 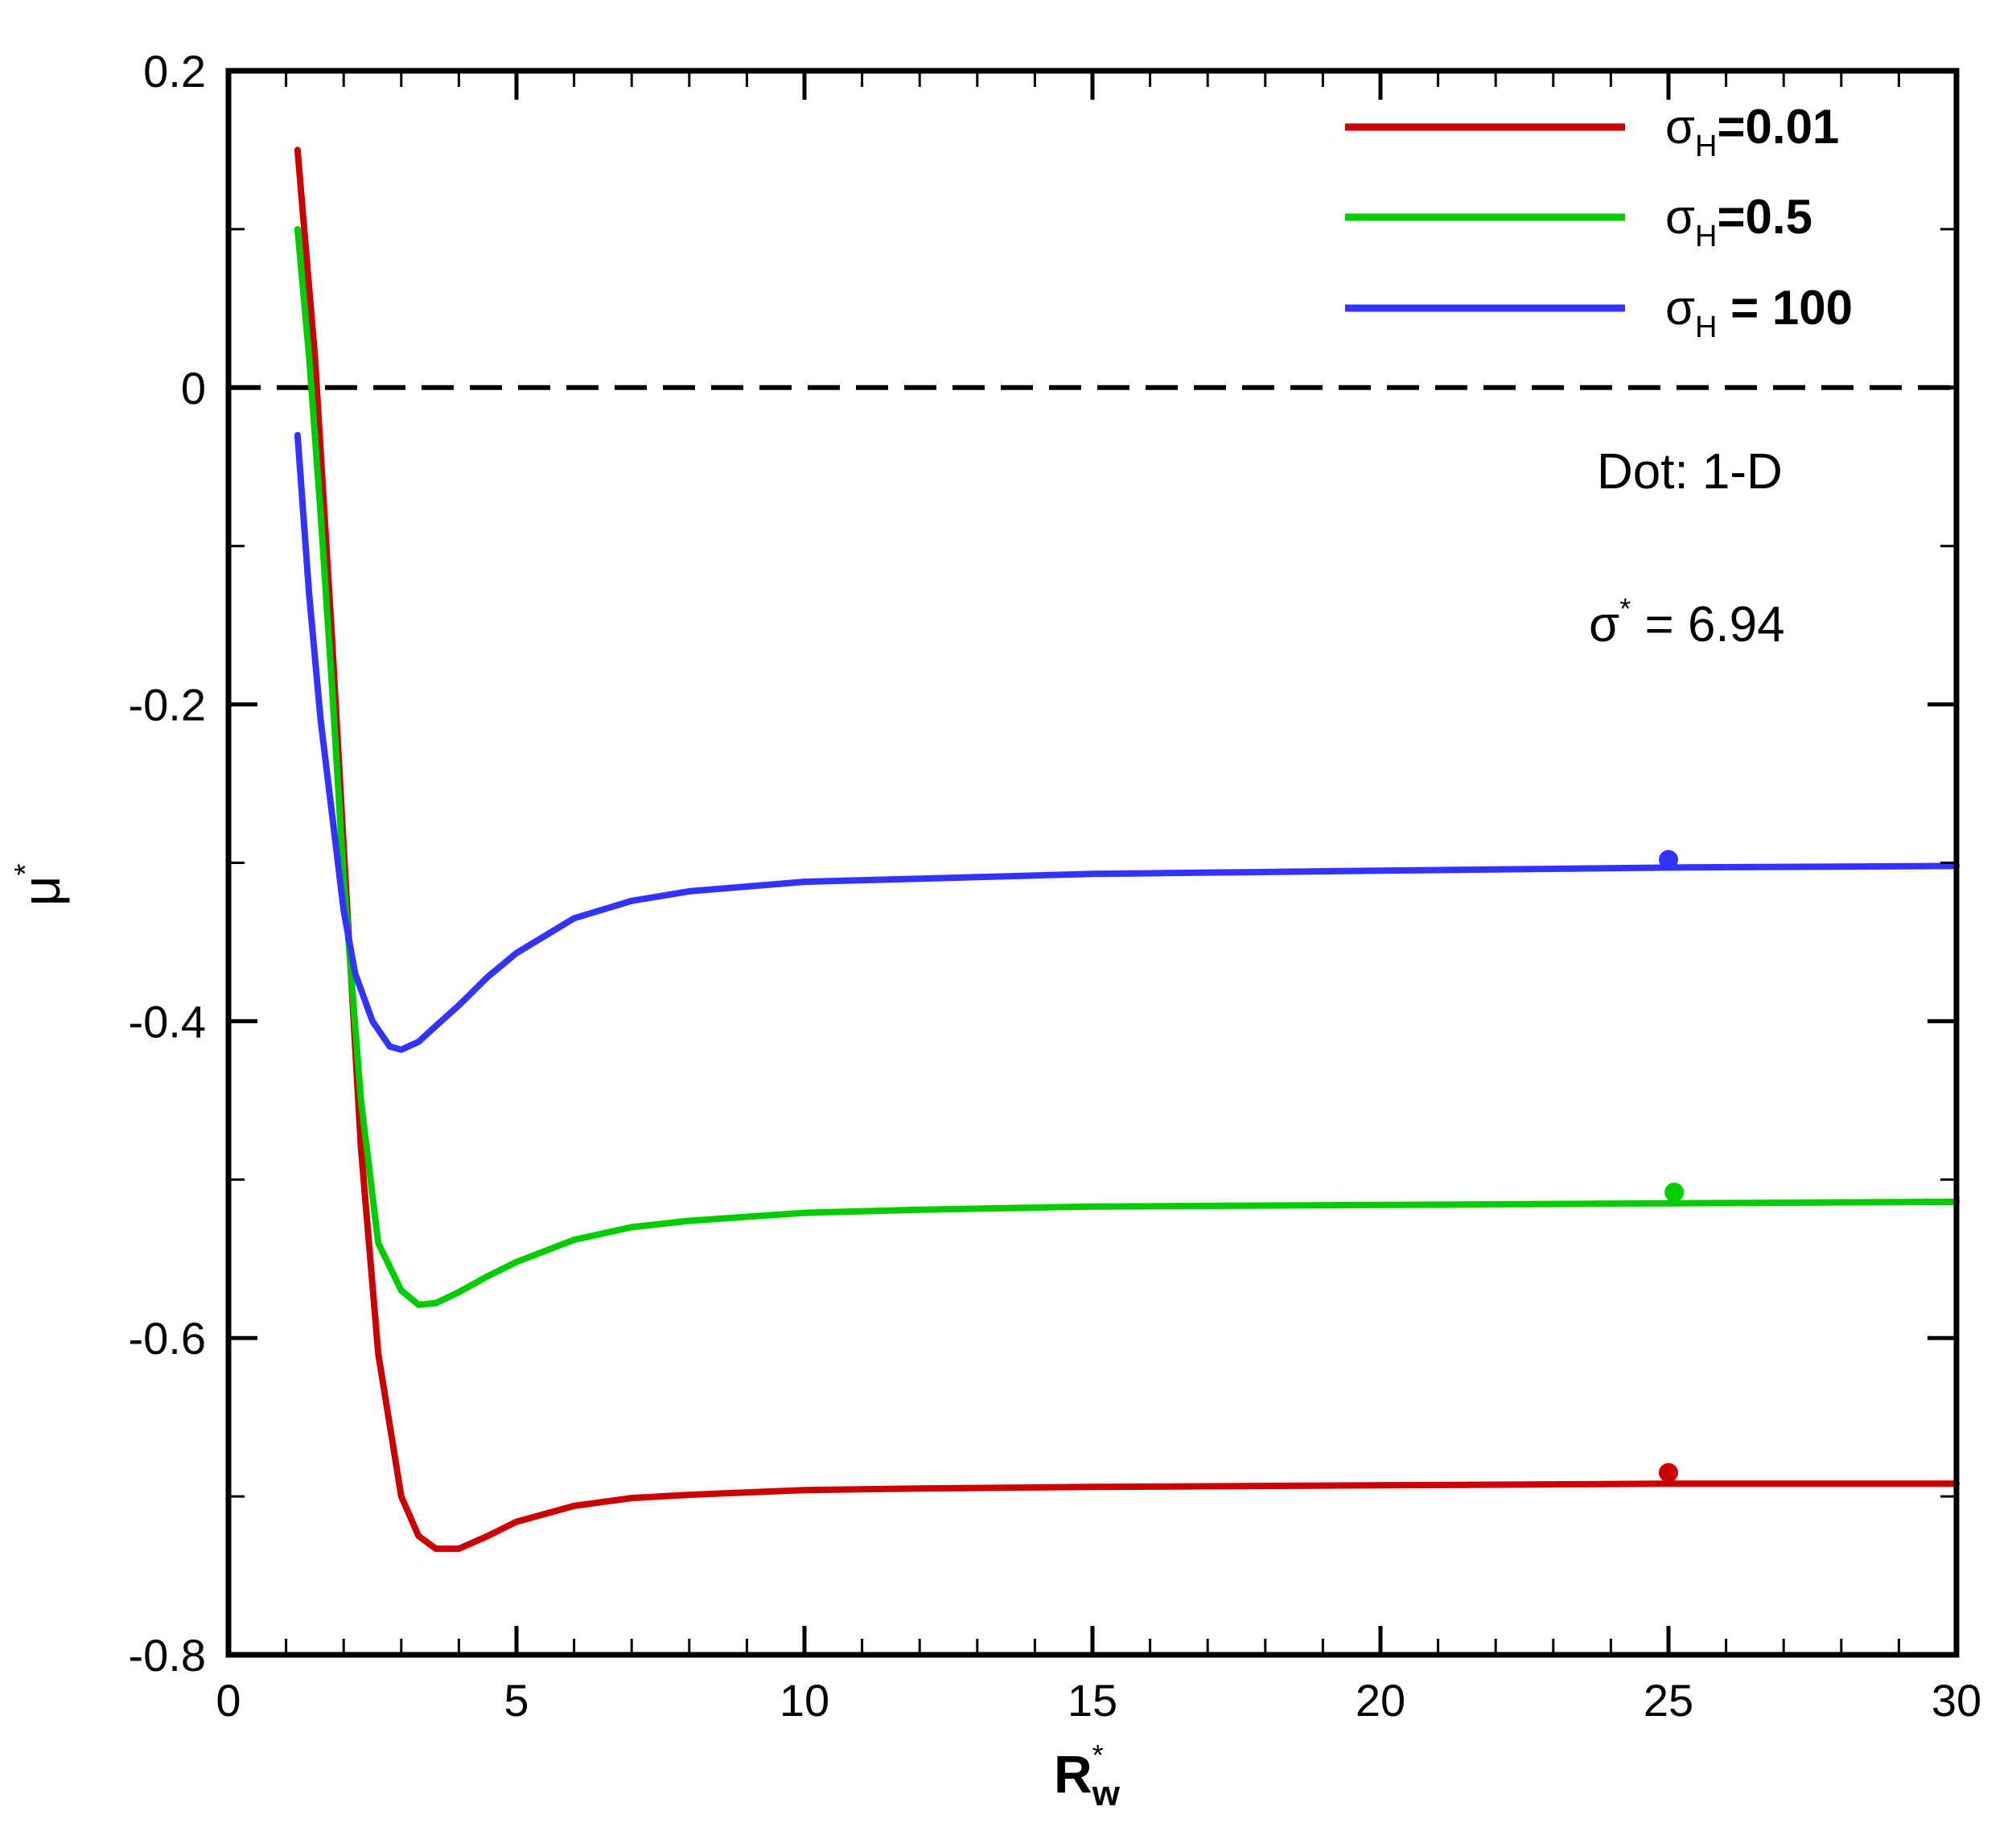 What do you see at coordinates (26, 869) in the screenshot?
I see `y-axis-title-superscript: *` at bounding box center [26, 869].